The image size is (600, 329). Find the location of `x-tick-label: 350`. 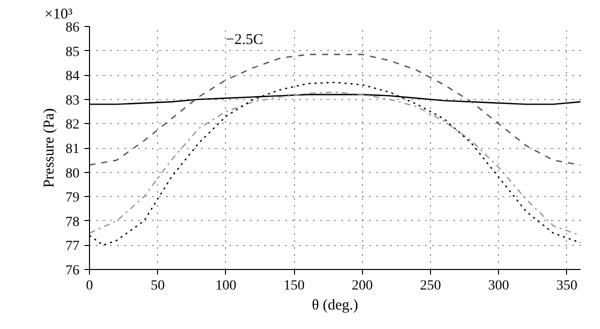

x-tick-label: 350 is located at coordinates (567, 286).